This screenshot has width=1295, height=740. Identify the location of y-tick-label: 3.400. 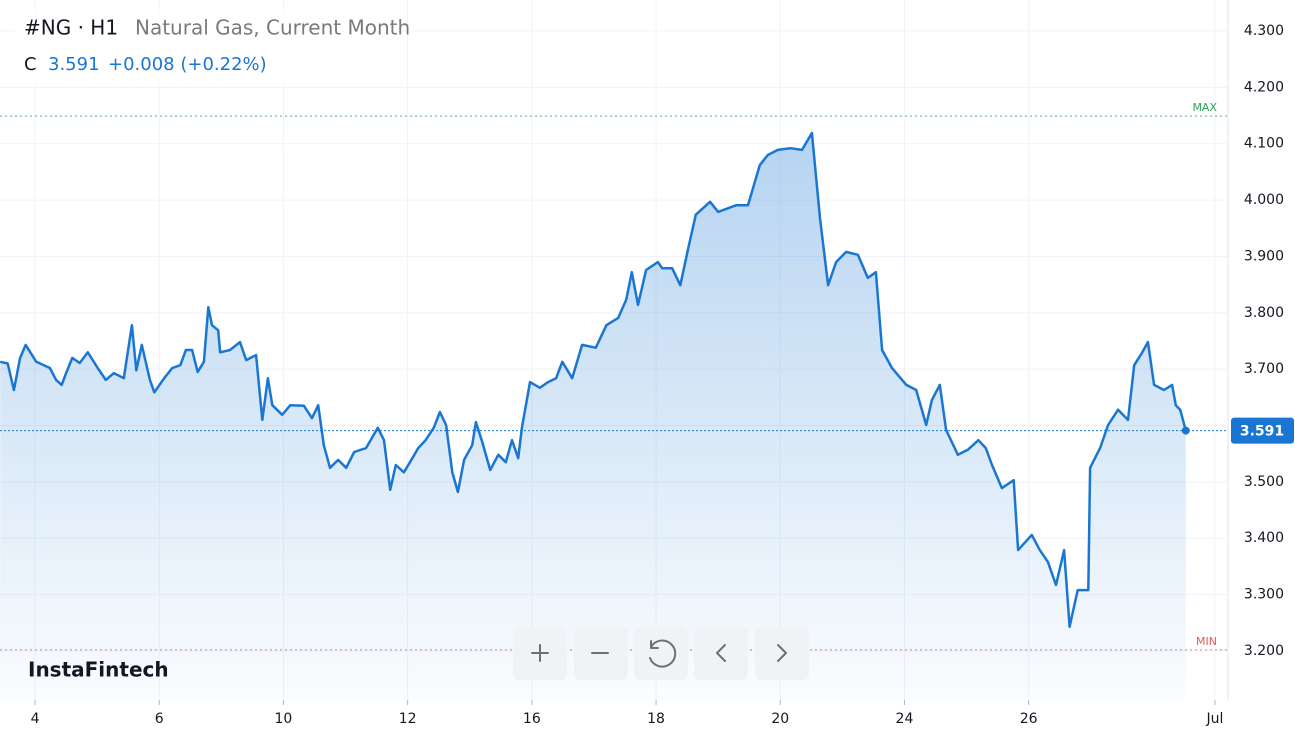
(1264, 538).